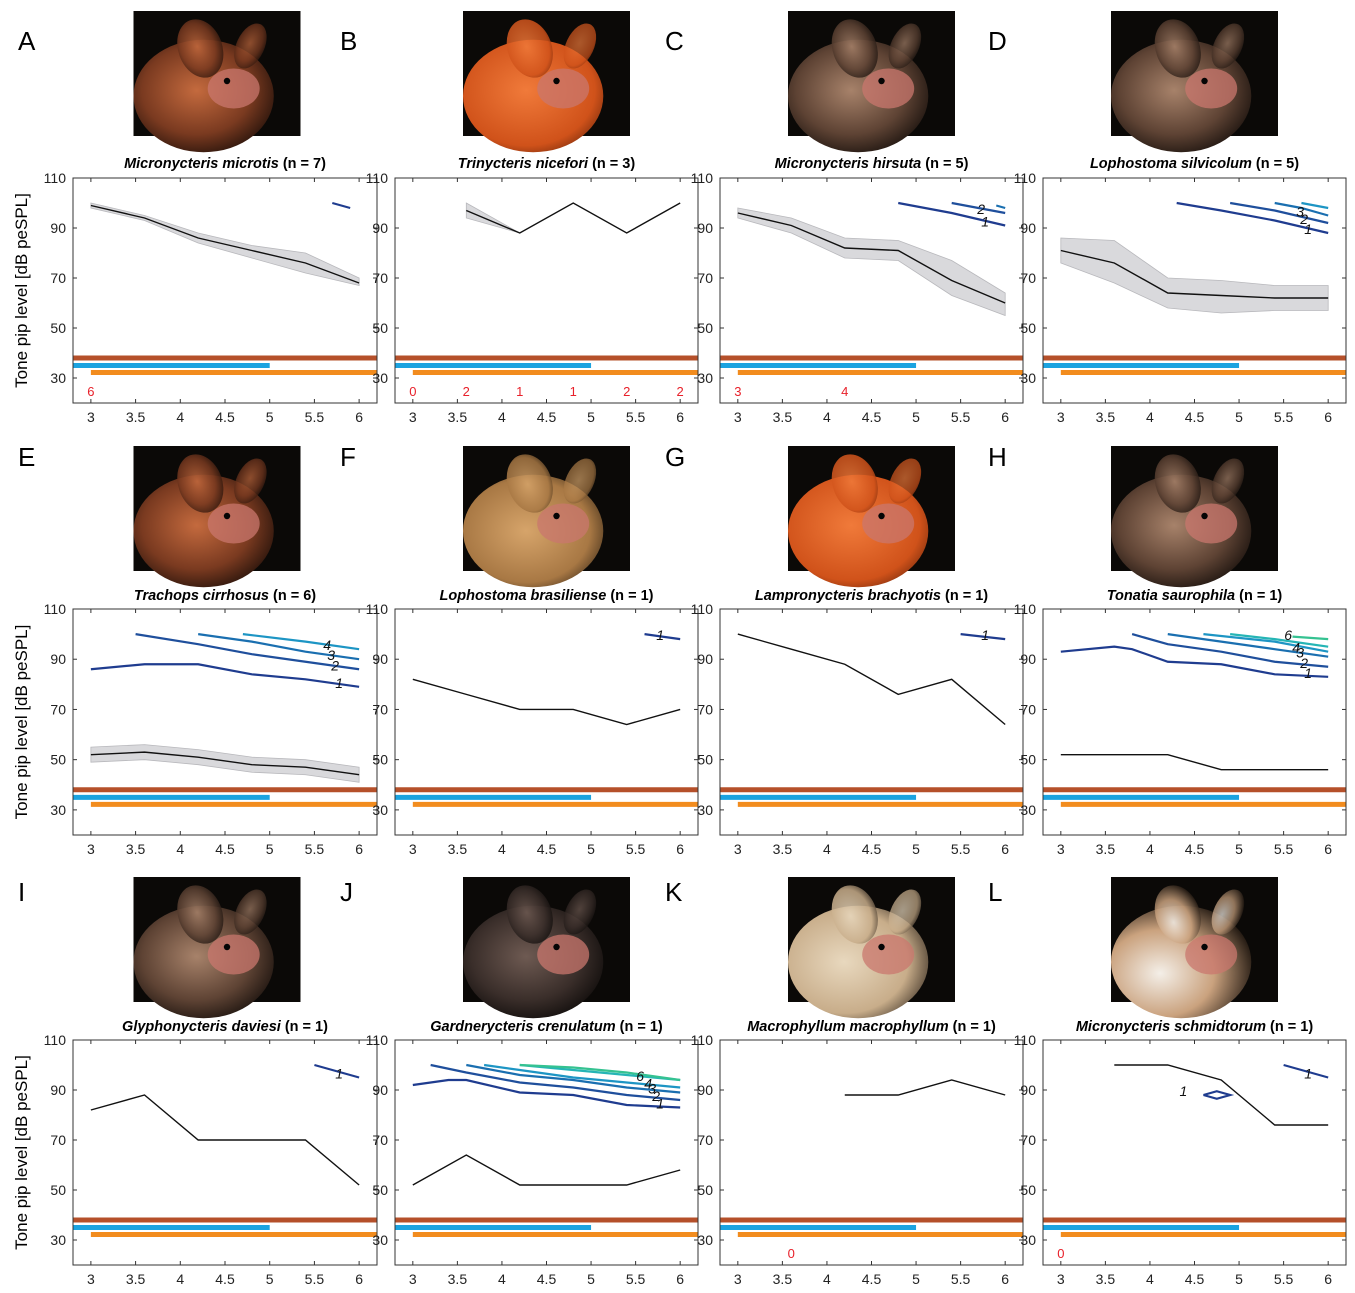 Image resolution: width=1355 pixels, height=1293 pixels. What do you see at coordinates (997, 41) in the screenshot?
I see `panel-letter: D` at bounding box center [997, 41].